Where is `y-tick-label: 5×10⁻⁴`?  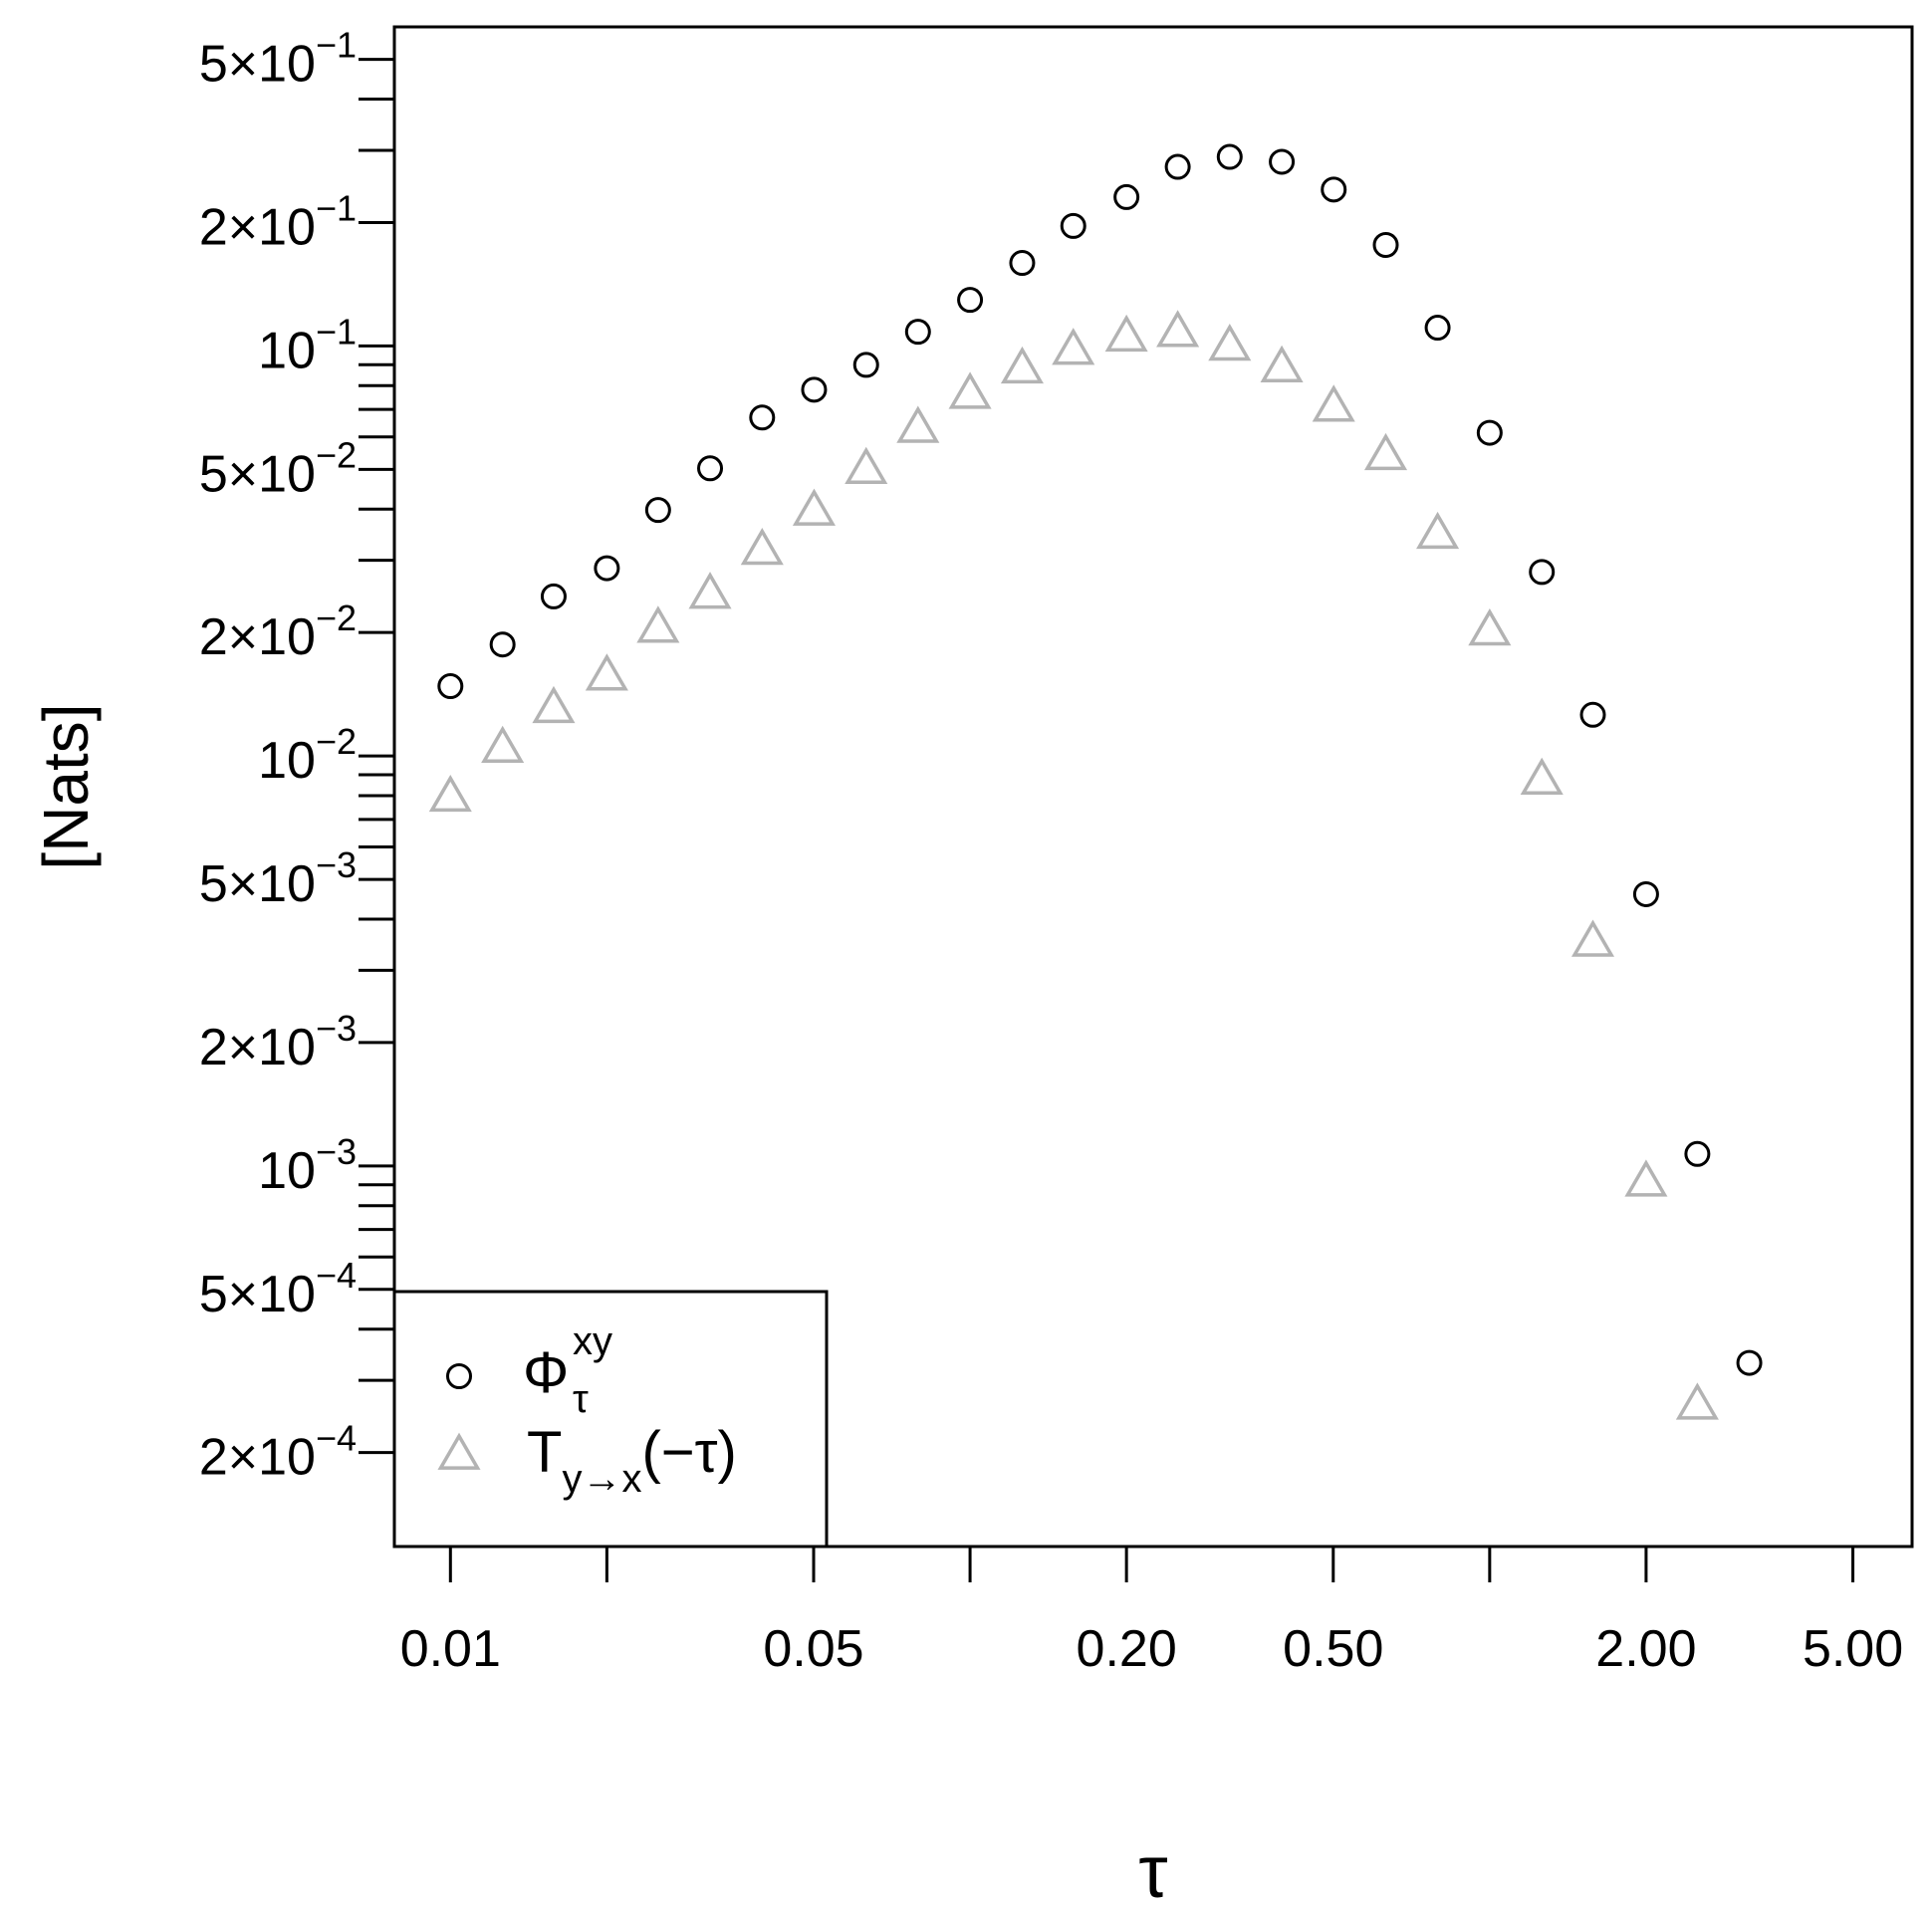
y-tick-label: 5×10⁻⁴ is located at coordinates (278, 1289).